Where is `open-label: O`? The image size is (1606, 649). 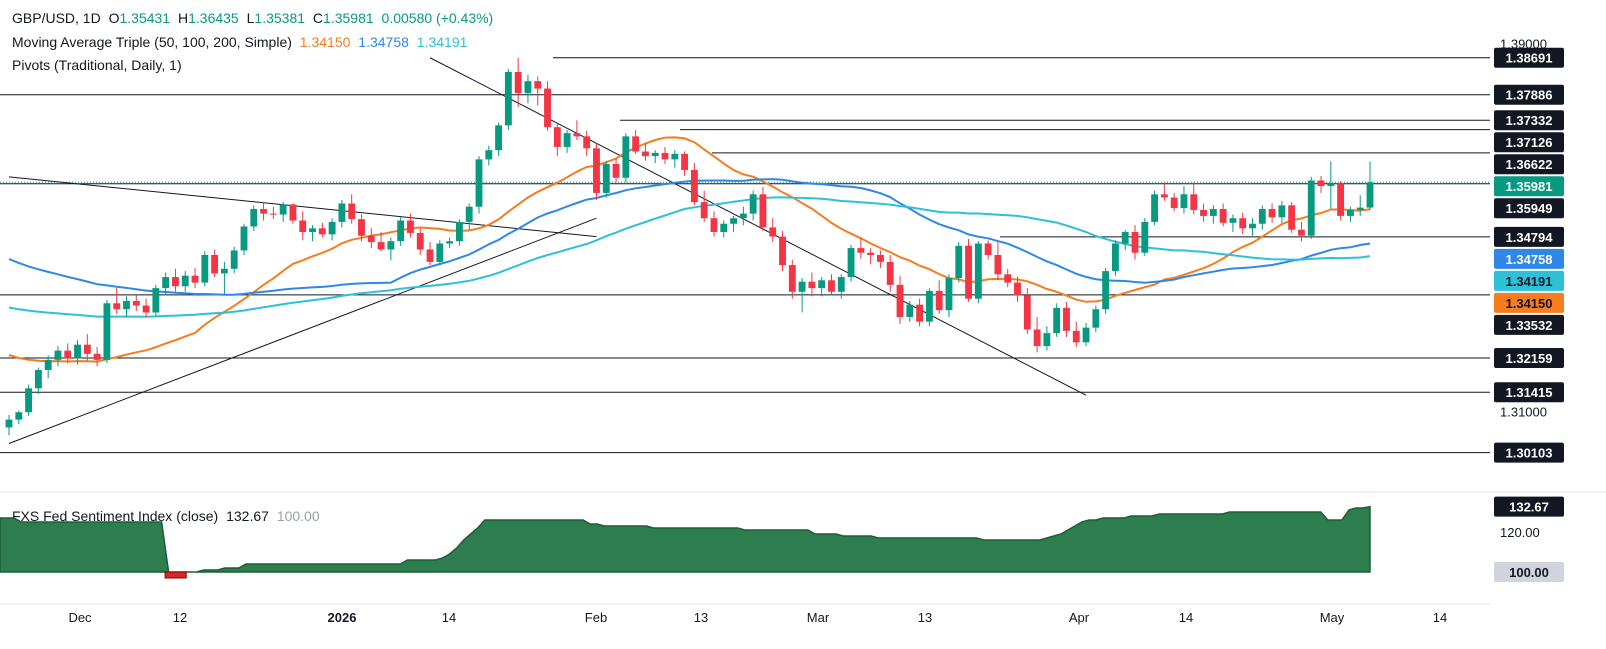
open-label: O is located at coordinates (114, 18).